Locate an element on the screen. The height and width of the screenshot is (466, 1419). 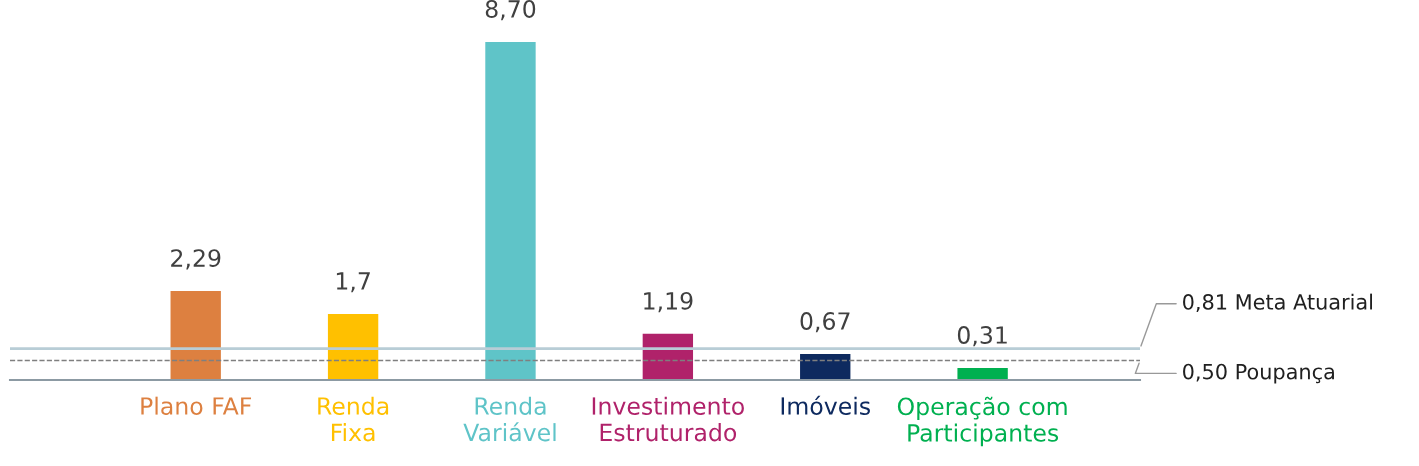
ref-line-label: 0,50 Poupança is located at coordinates (1258, 373).